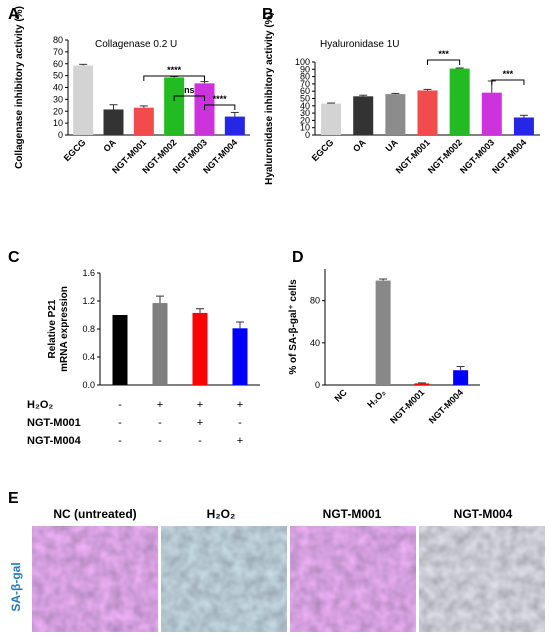 Image resolution: width=550 pixels, height=636 pixels. I want to click on photo-title-h2o2: H₂O₂, so click(221, 514).